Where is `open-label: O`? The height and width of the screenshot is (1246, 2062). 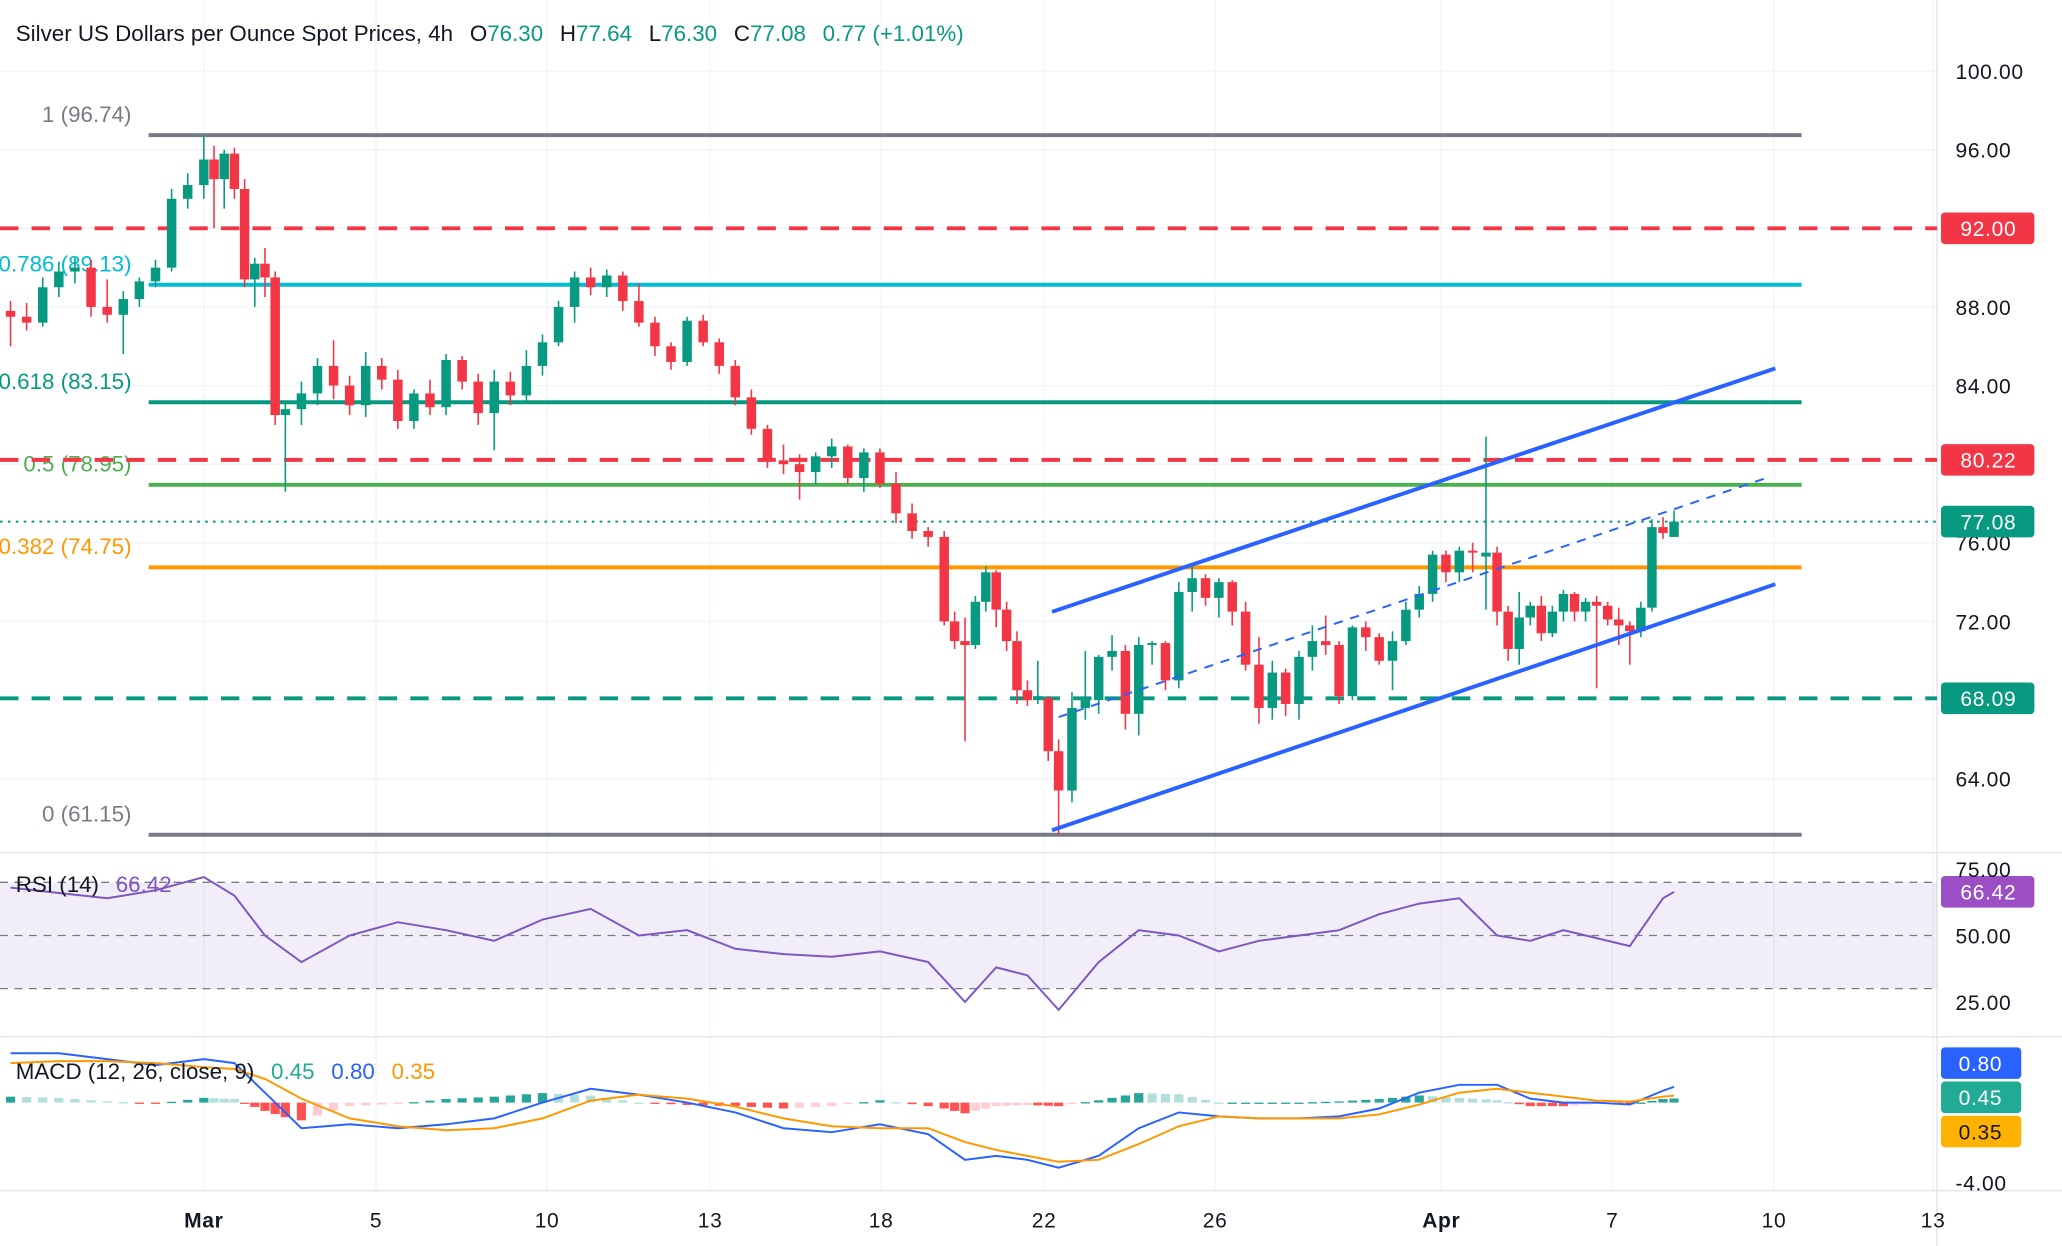
open-label: O is located at coordinates (478, 33).